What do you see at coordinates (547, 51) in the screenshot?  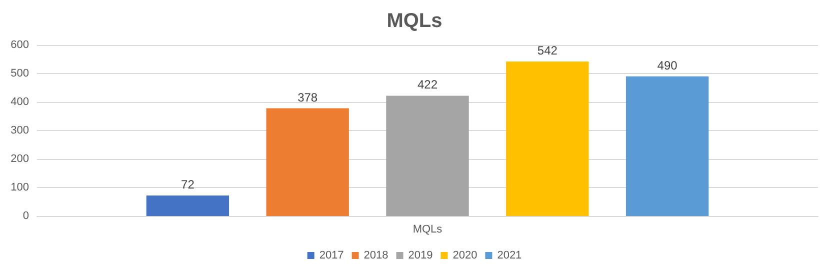 I see `data-label: 542` at bounding box center [547, 51].